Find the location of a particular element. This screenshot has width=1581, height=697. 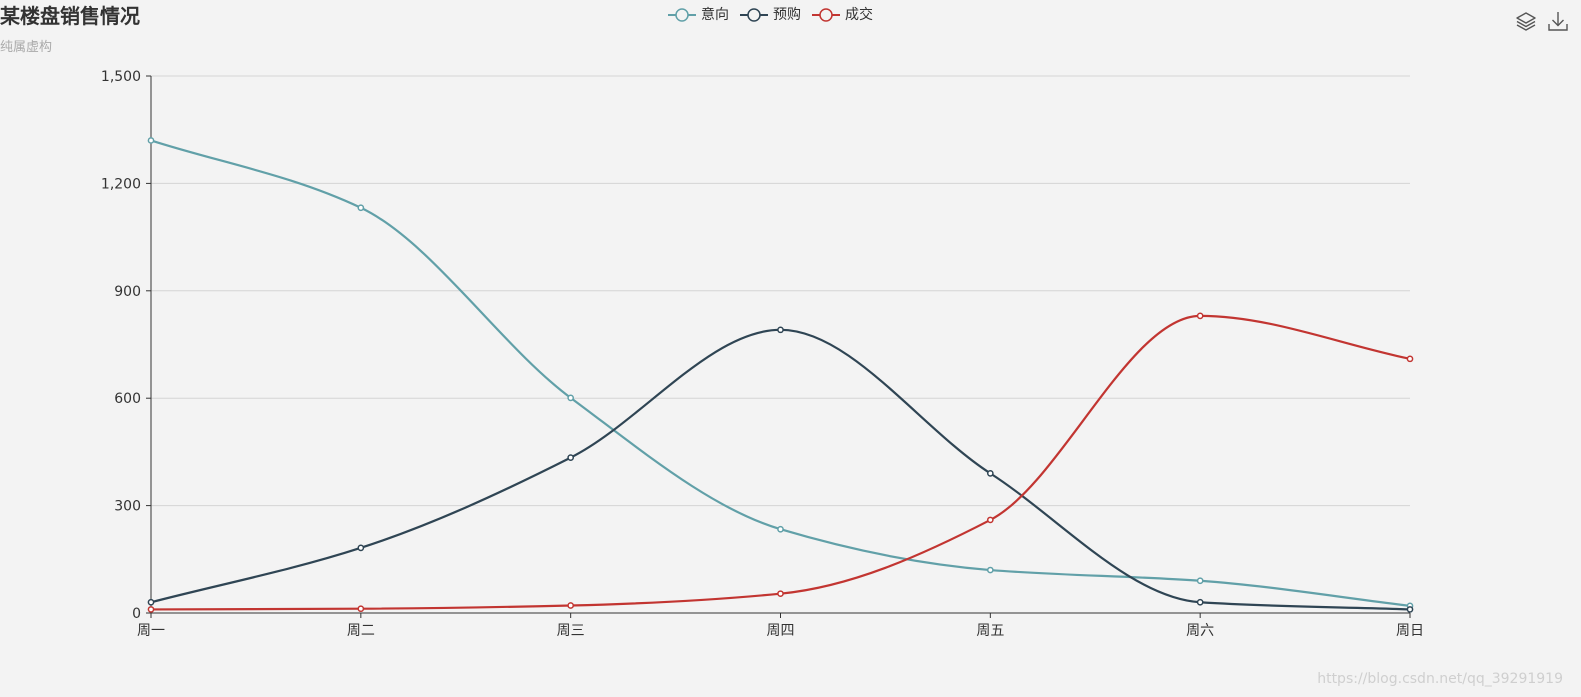

y-tick-label: 600 is located at coordinates (127, 399).